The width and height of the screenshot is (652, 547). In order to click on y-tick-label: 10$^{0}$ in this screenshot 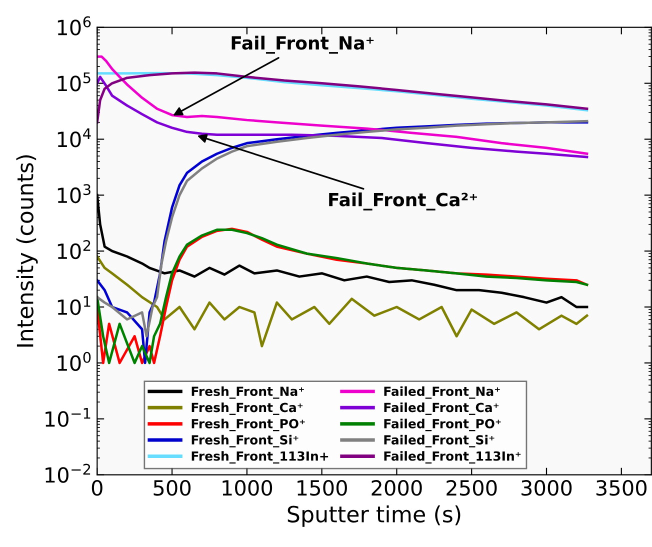, I will do `click(74, 361)`.